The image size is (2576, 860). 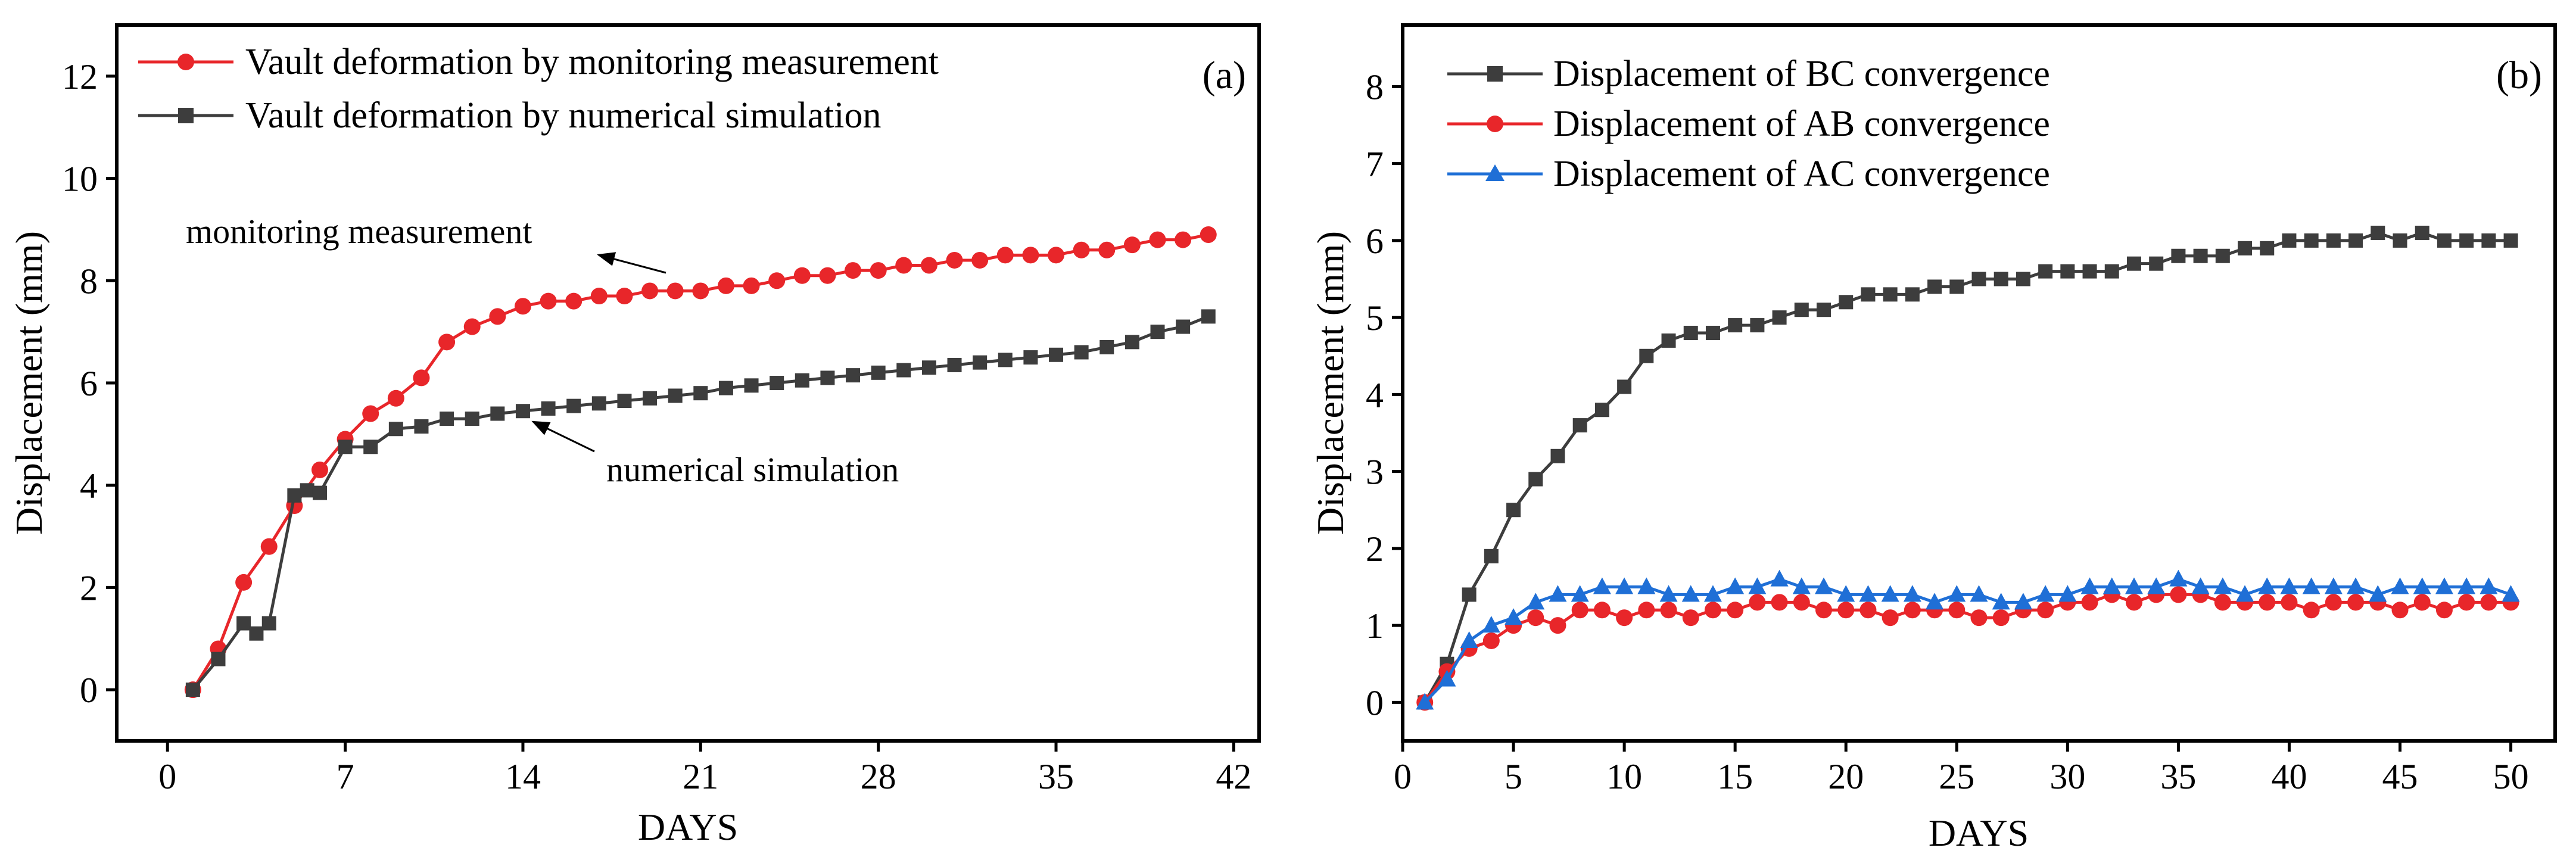 I want to click on annotation-arrow-simulation, so click(x=563, y=436).